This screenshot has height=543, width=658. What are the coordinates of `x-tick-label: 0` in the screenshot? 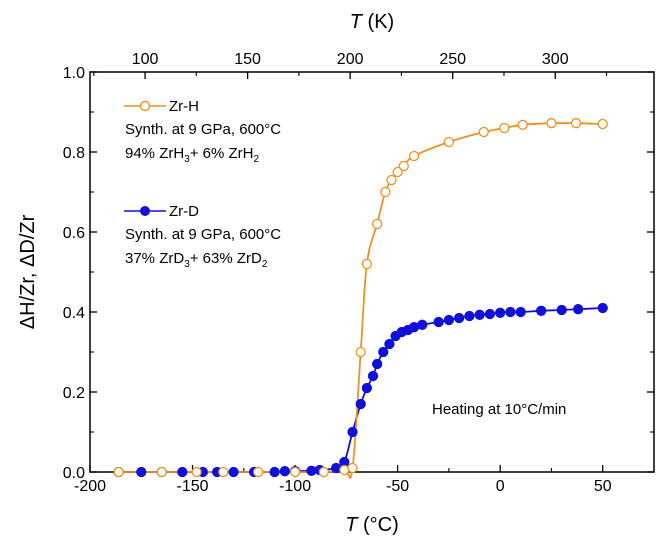 It's located at (500, 486).